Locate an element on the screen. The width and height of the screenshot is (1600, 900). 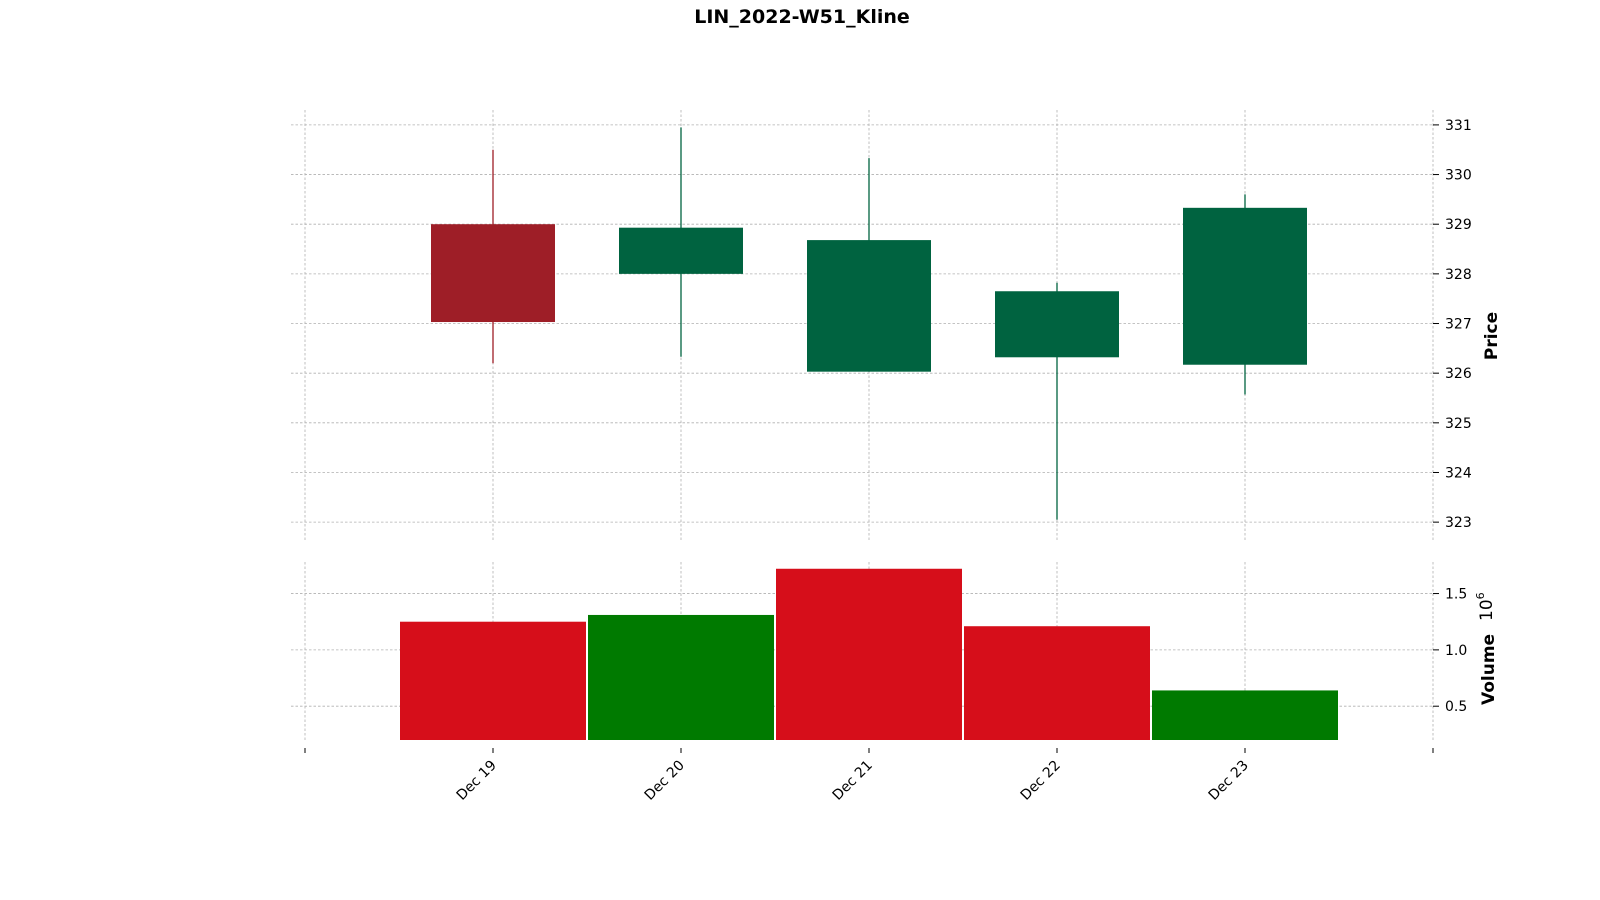
volume-axis-label: Volume is located at coordinates (1489, 669).